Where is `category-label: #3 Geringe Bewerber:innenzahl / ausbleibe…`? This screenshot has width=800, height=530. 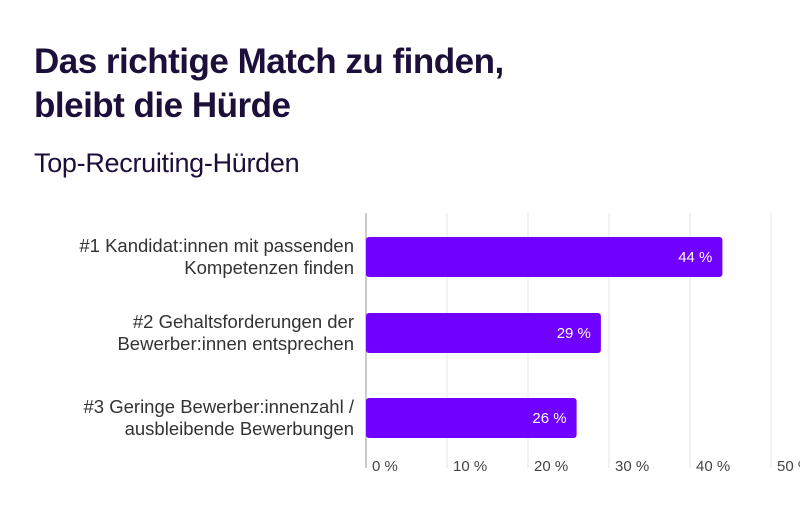
category-label: #3 Geringe Bewerber:innenzahl / ausbleibe… is located at coordinates (219, 417).